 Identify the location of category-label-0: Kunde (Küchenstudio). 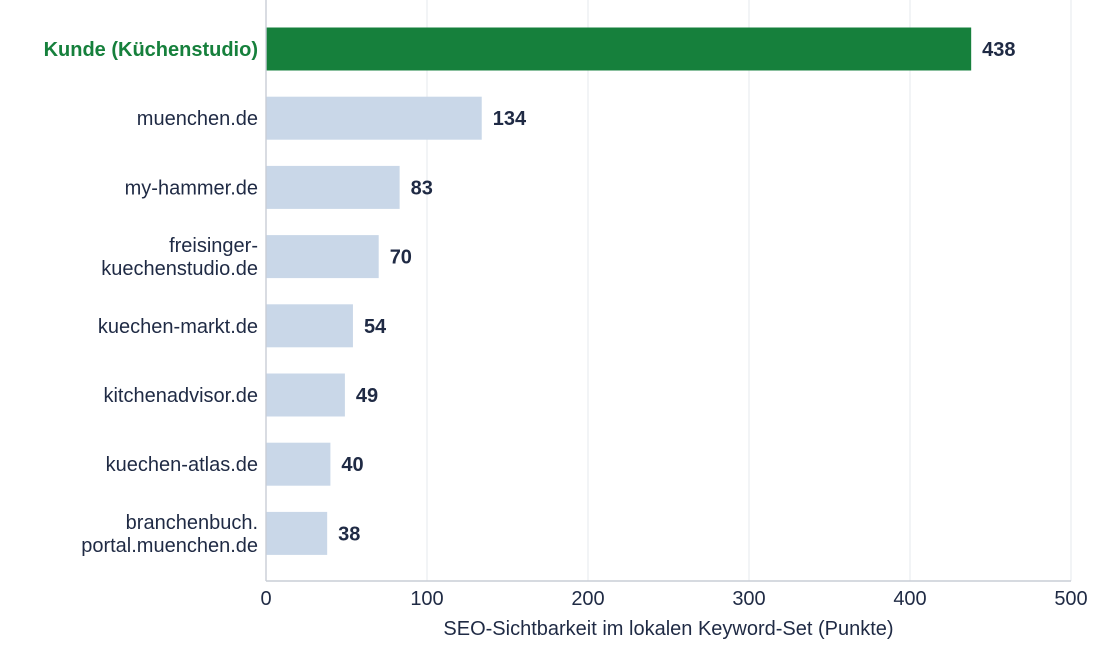
(151, 50).